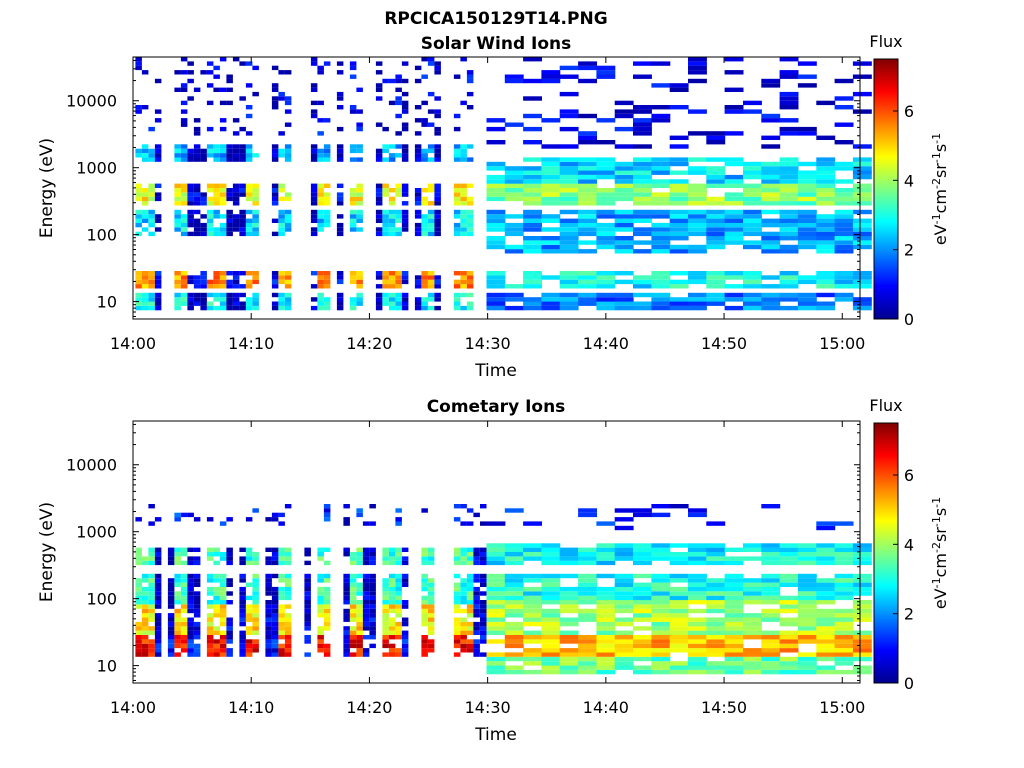  I want to click on colorbar-gradient, so click(886, 189).